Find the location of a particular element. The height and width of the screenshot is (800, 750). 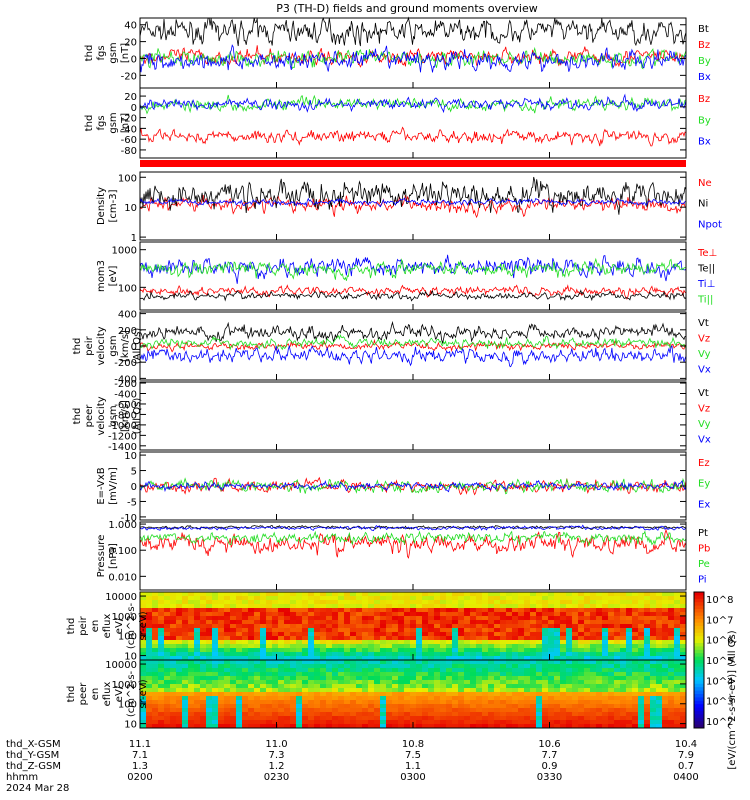

footer-value-3-2: 0300 is located at coordinates (412, 777).